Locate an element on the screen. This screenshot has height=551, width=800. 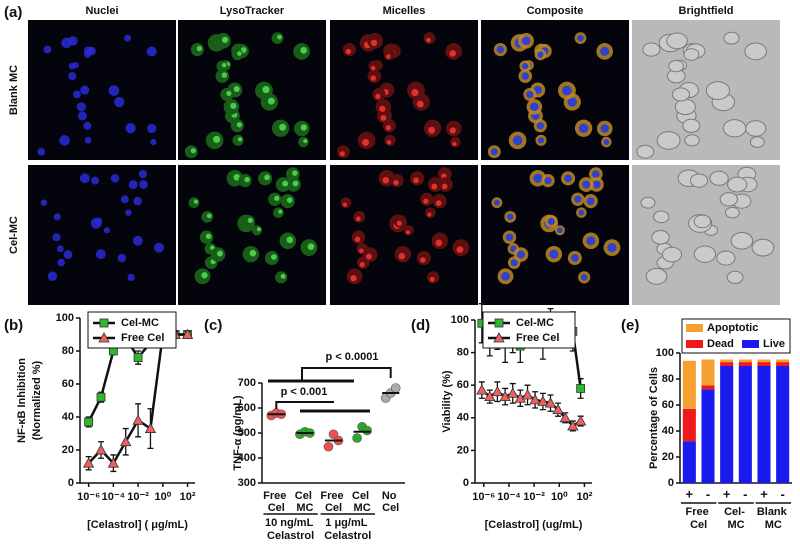
y-tick-label: 60 is located at coordinates (668, 405).